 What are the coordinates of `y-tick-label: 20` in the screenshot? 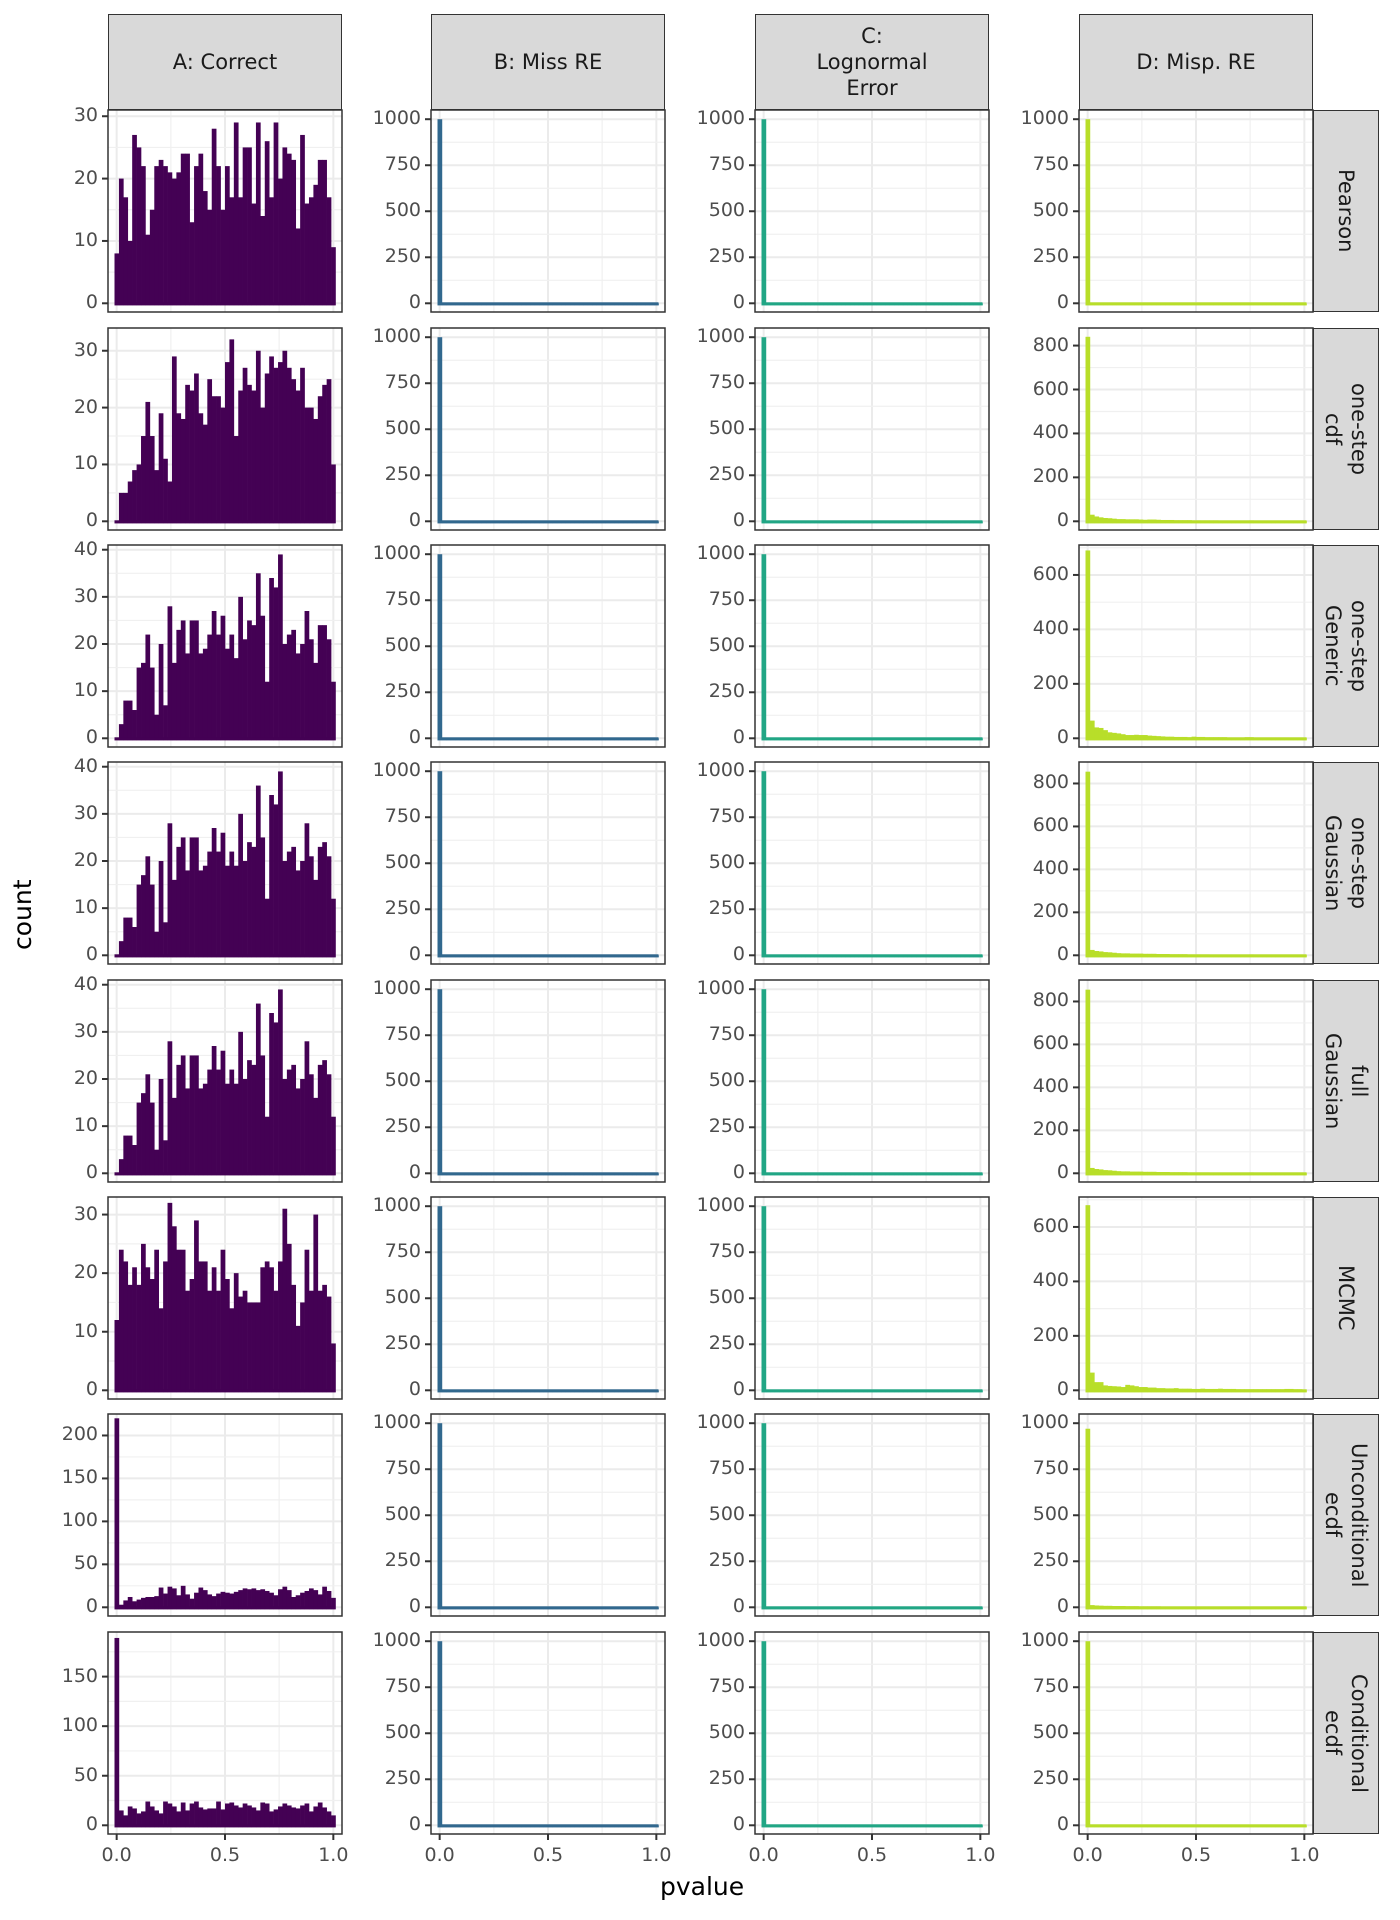 It's located at (85, 643).